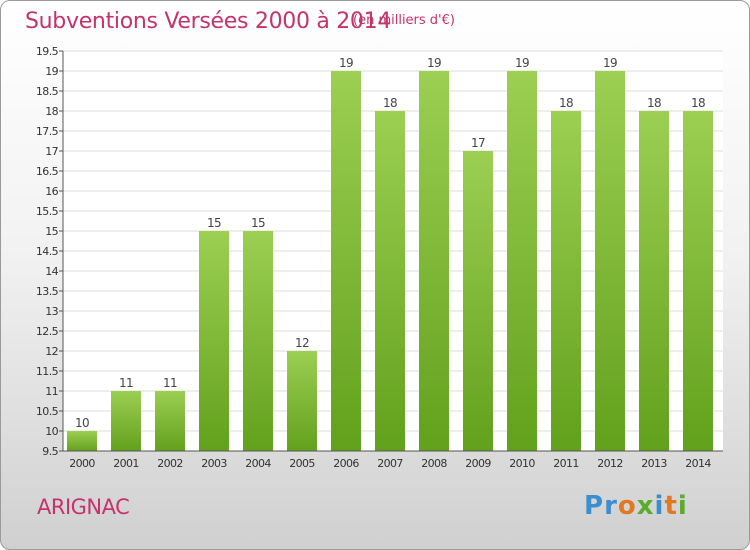 The height and width of the screenshot is (550, 750). What do you see at coordinates (170, 421) in the screenshot?
I see `bar-2002` at bounding box center [170, 421].